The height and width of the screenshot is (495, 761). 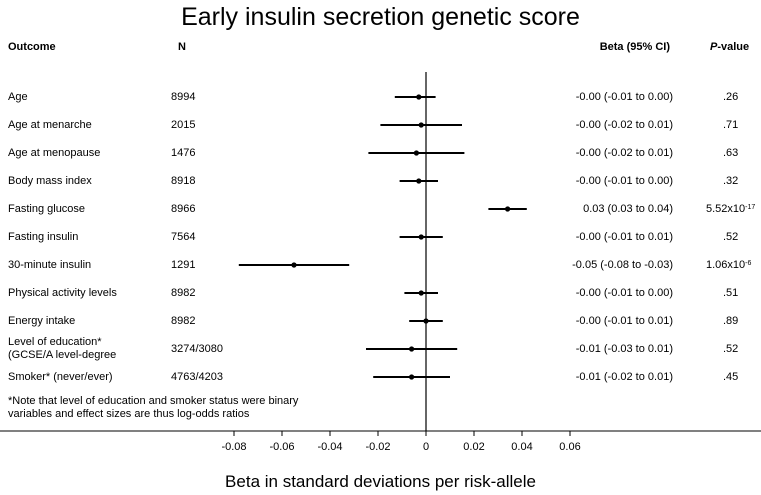 I want to click on header-p-suffix: -value, so click(x=733, y=47).